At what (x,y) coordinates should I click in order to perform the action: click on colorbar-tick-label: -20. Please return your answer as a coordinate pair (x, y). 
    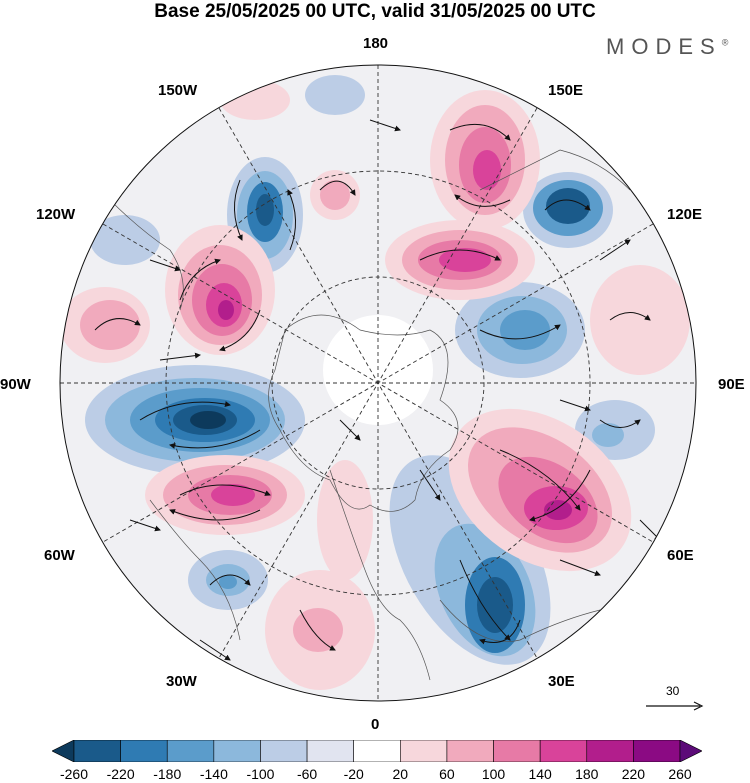
    Looking at the image, I should click on (353, 774).